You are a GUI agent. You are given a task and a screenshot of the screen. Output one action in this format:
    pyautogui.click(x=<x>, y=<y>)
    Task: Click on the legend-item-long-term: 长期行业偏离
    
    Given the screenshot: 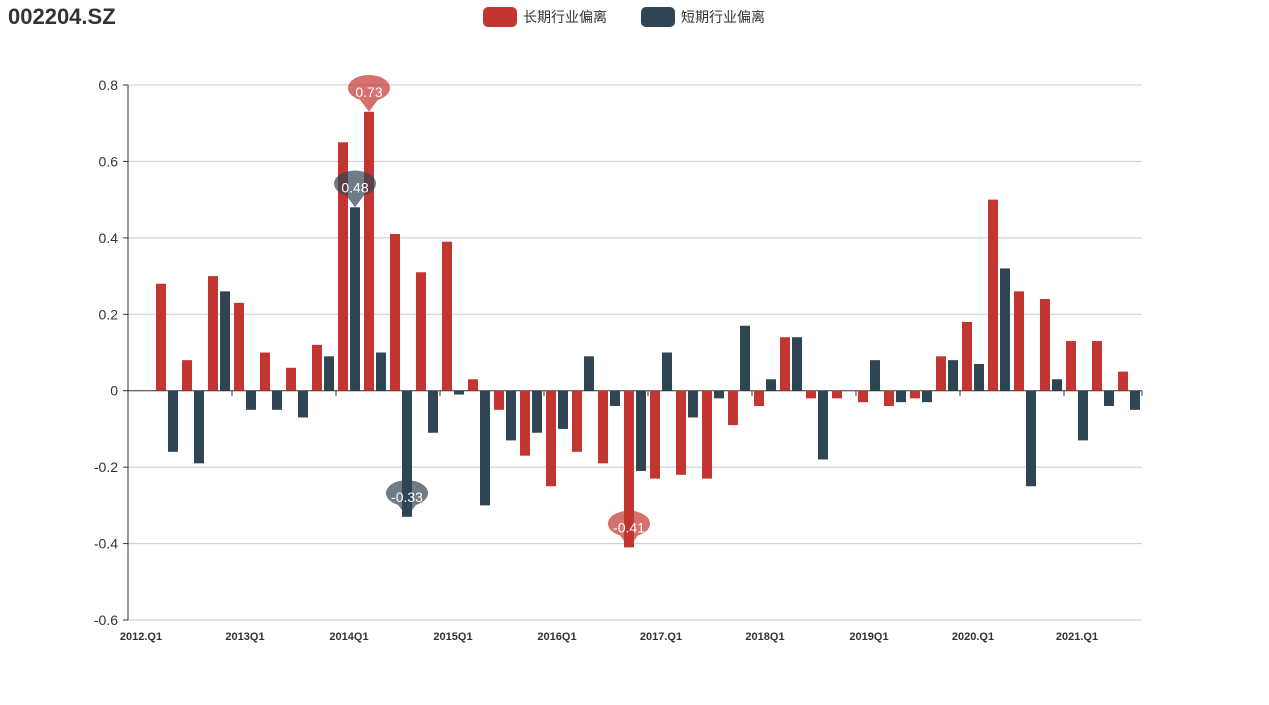 What is the action you would take?
    pyautogui.click(x=545, y=17)
    